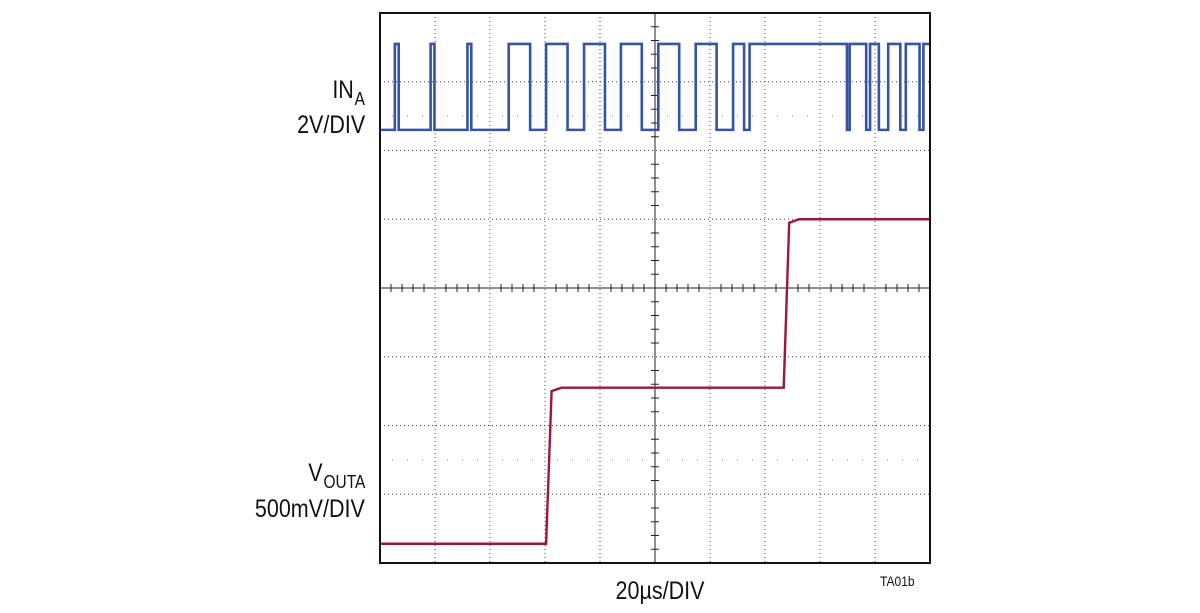 This screenshot has width=1200, height=613. Describe the element at coordinates (897, 581) in the screenshot. I see `figure-id: TA01b` at that location.